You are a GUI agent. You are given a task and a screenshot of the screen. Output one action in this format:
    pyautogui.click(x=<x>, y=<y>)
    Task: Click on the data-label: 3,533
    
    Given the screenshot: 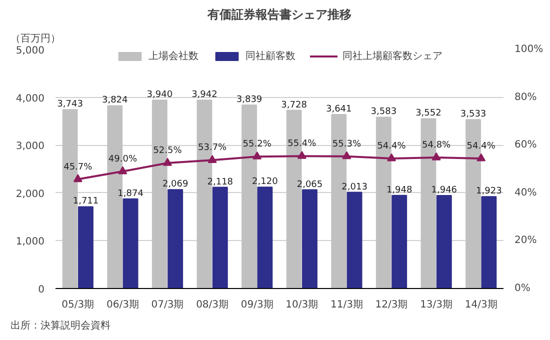 What is the action you would take?
    pyautogui.click(x=473, y=115)
    